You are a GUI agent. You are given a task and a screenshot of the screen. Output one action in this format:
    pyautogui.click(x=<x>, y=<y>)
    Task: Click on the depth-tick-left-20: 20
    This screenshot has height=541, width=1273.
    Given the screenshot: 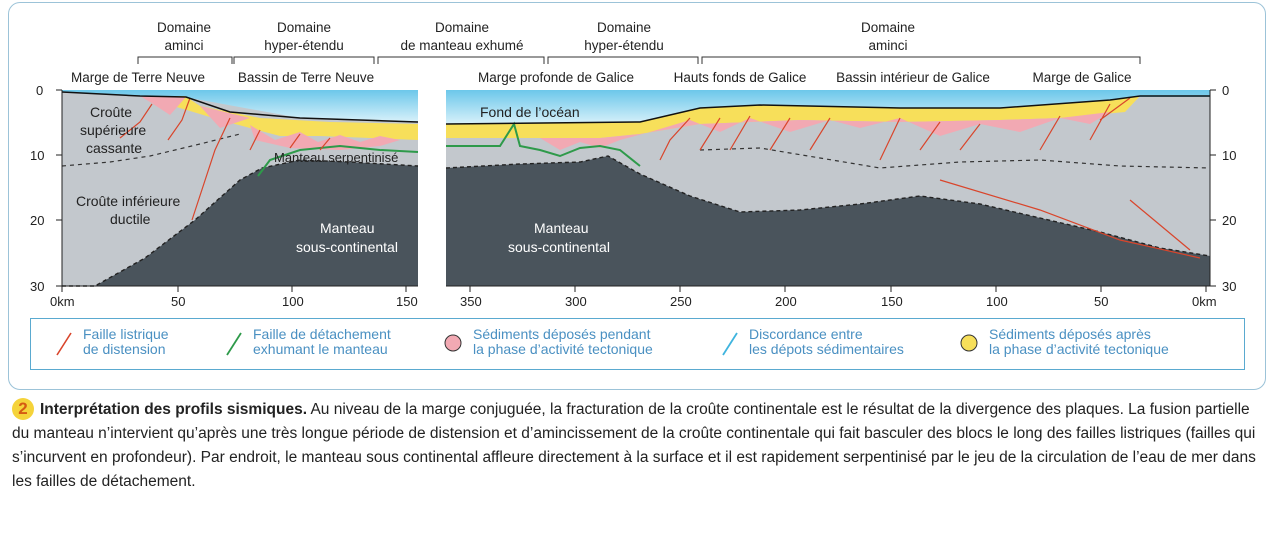 What is the action you would take?
    pyautogui.click(x=37, y=220)
    